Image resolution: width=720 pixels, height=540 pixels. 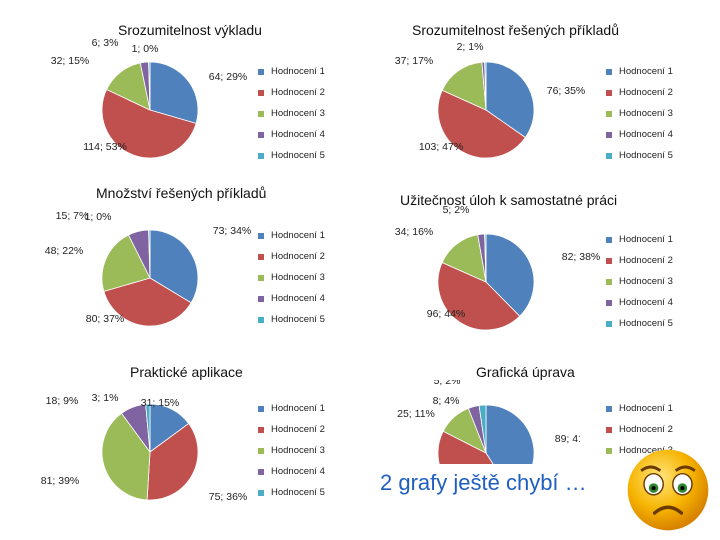 I want to click on data-label: 103; 47%, so click(x=441, y=147).